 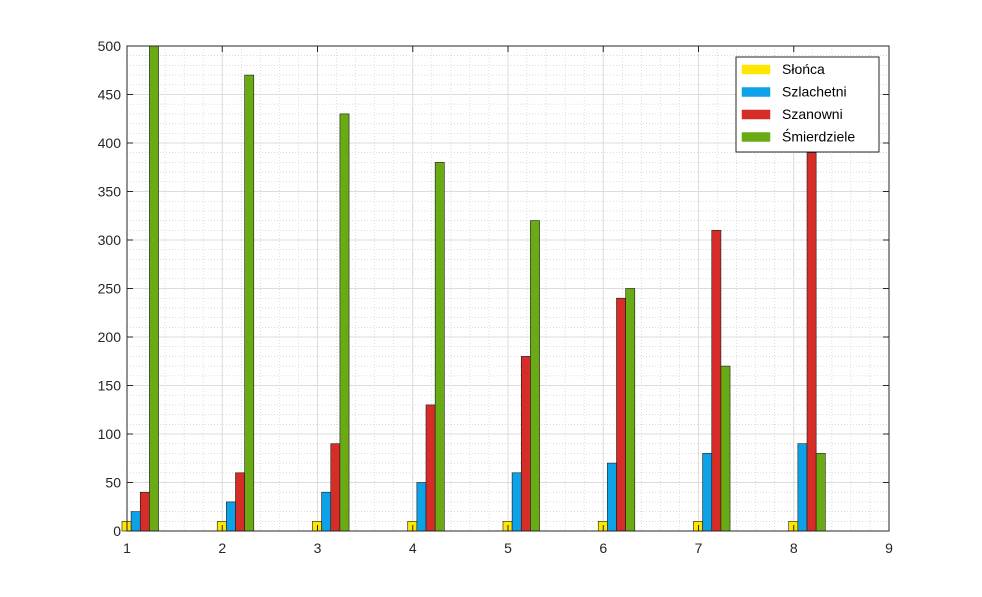 I want to click on legend: Słońca Szlachetni Szanowni Śmierdziele, so click(x=807, y=104).